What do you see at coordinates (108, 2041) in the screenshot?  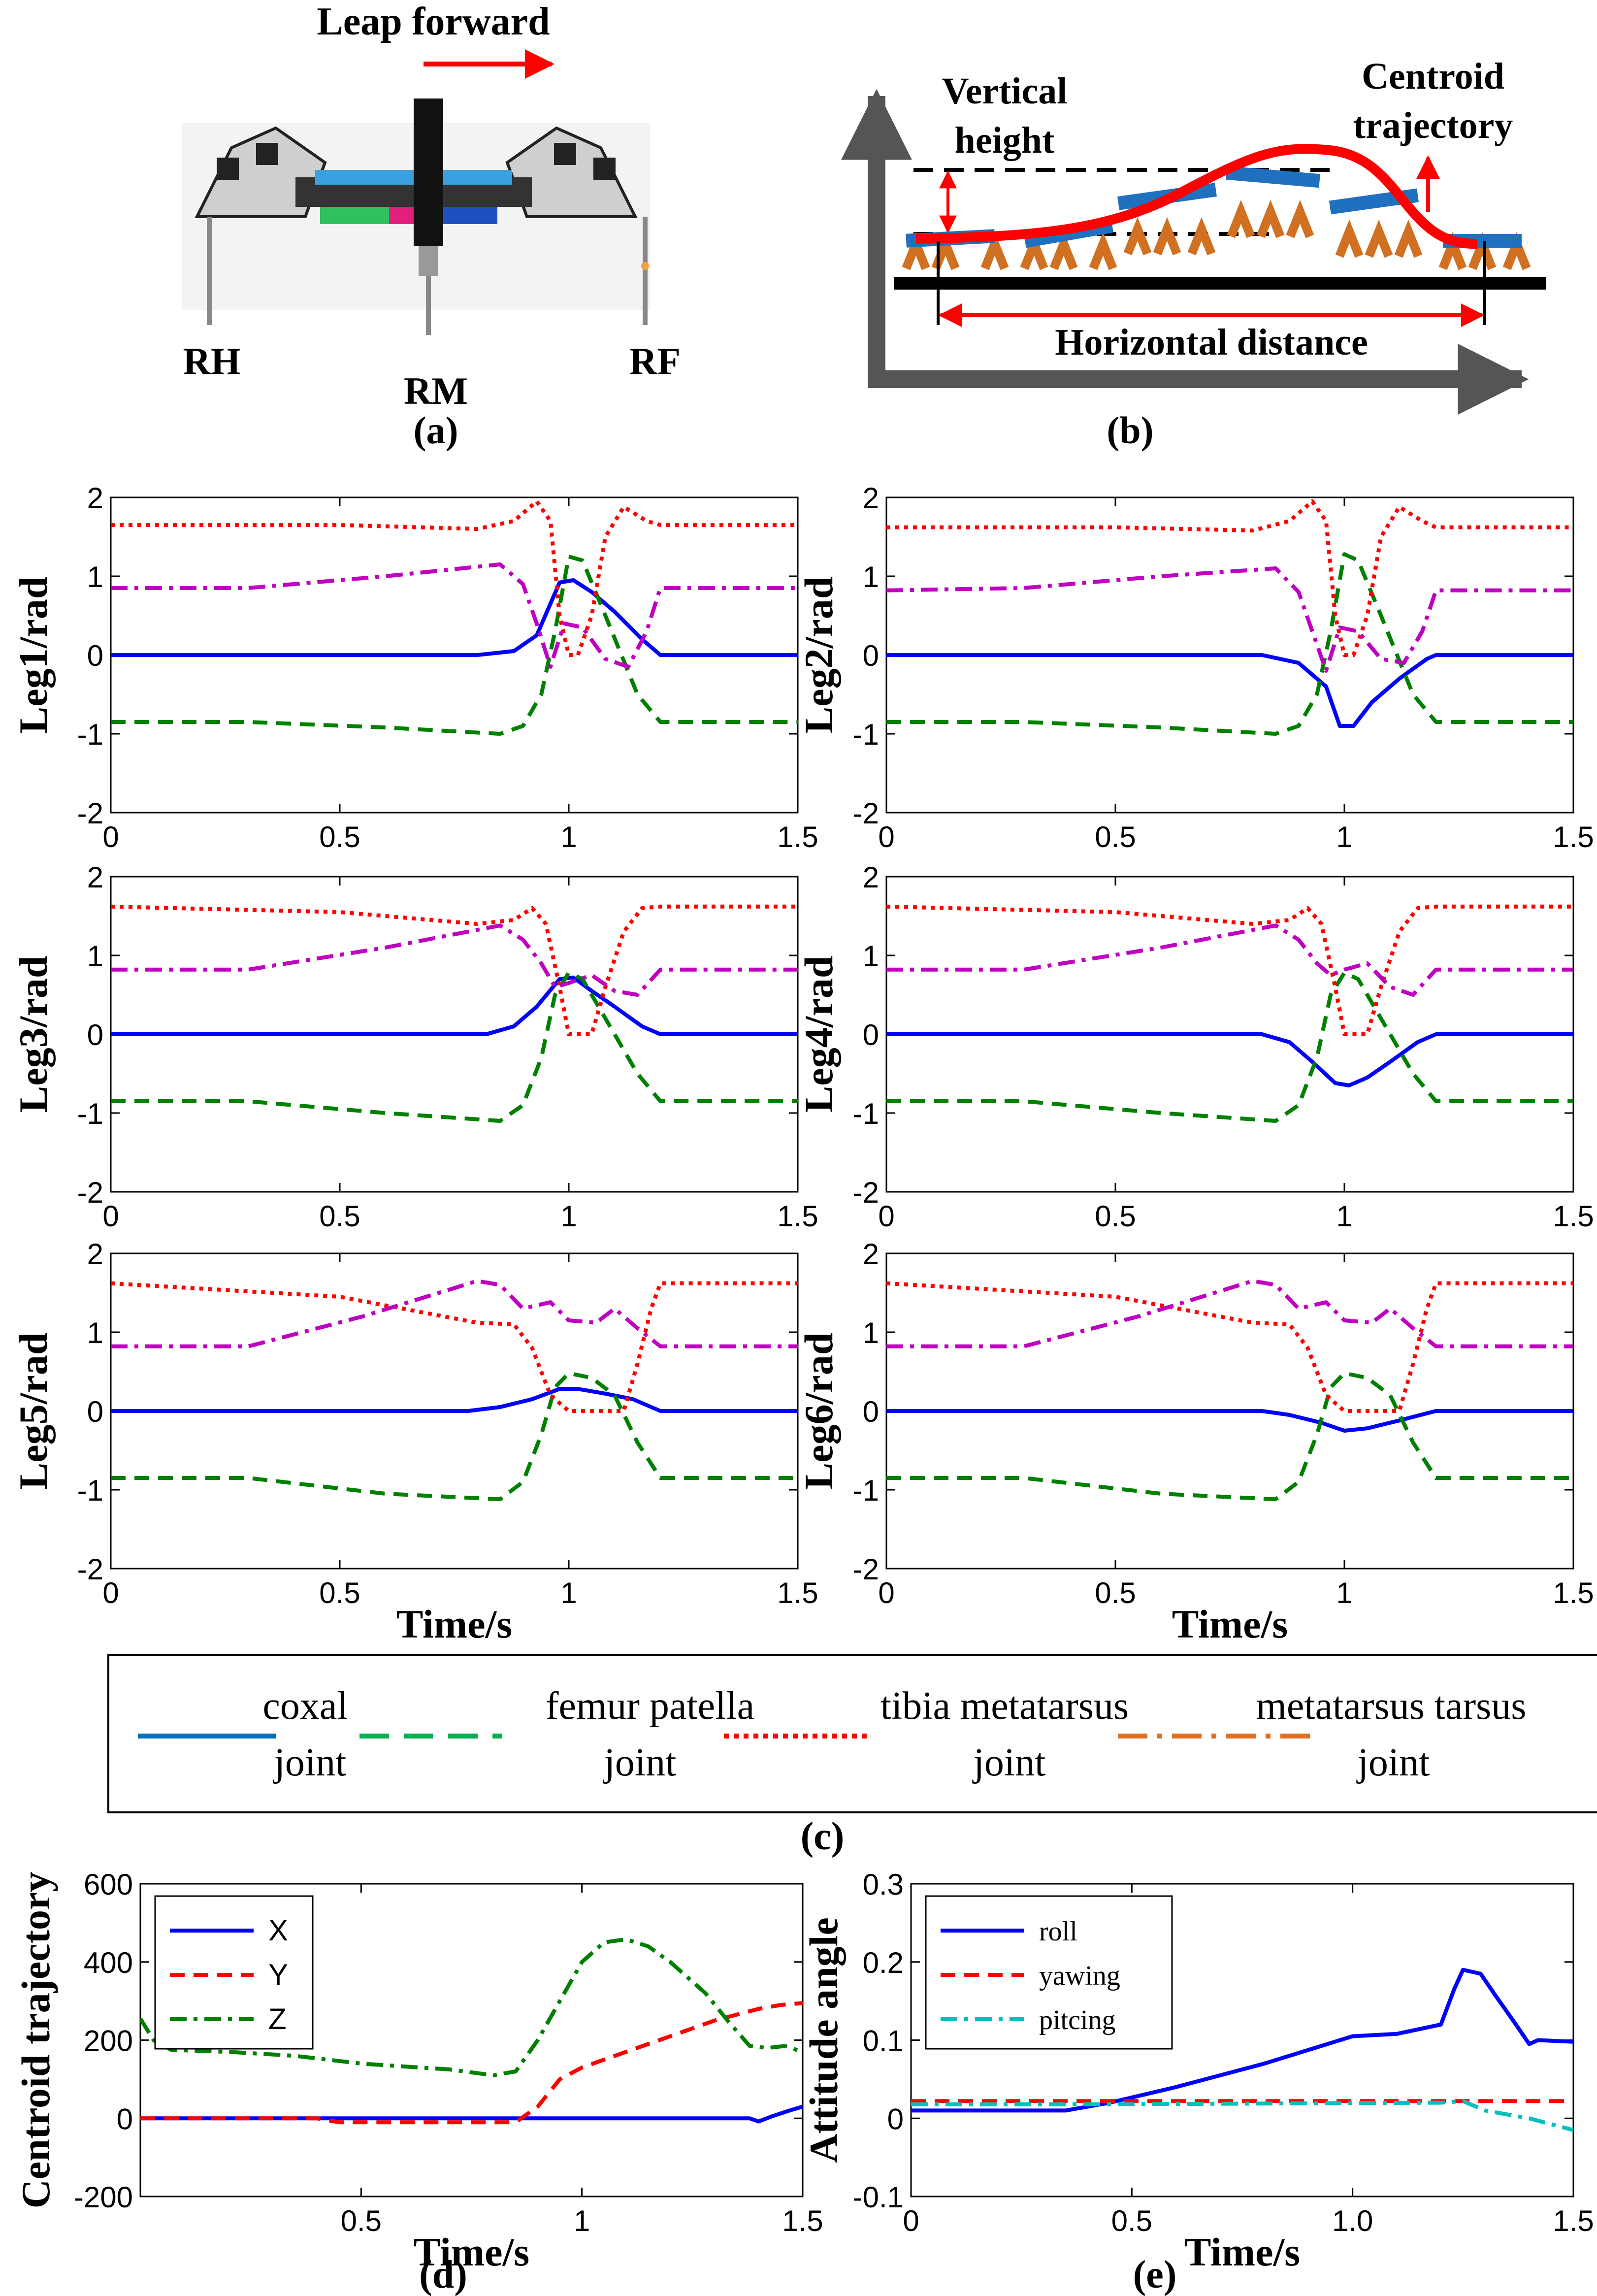 I see `y-tick-label: 200` at bounding box center [108, 2041].